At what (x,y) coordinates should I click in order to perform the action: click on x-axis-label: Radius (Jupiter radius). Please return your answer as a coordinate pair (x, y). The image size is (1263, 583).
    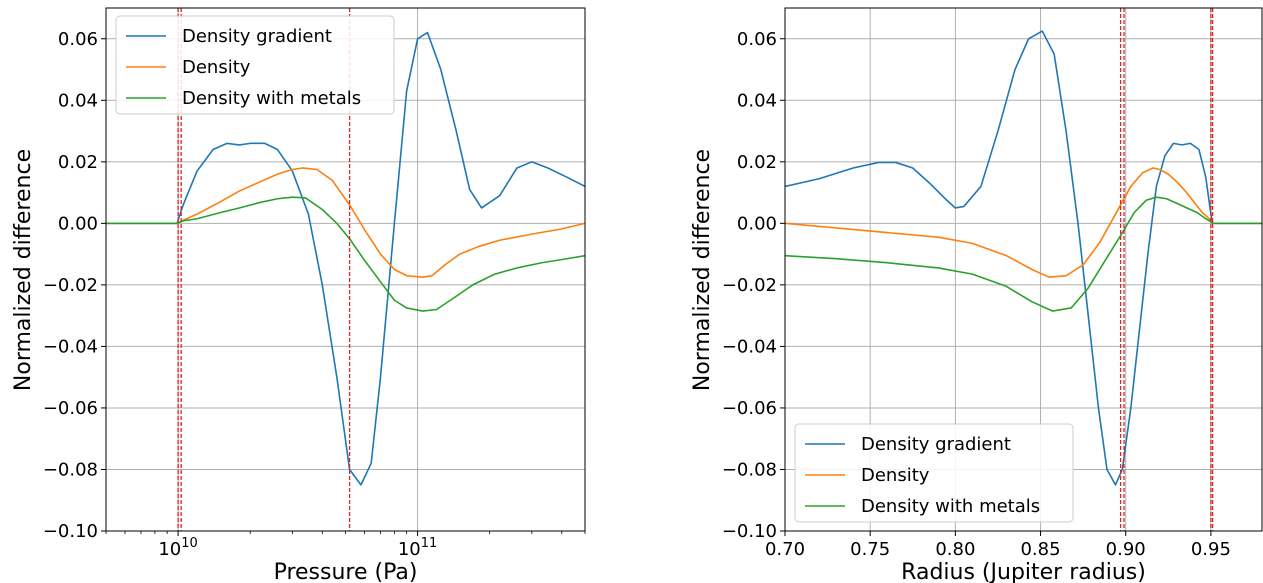
    Looking at the image, I should click on (1023, 571).